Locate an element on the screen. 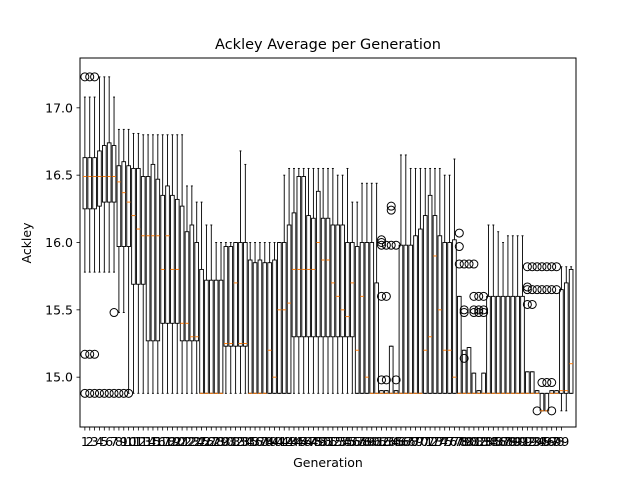 This screenshot has height=484, width=640. x-tick-label: 90 is located at coordinates (518, 441).